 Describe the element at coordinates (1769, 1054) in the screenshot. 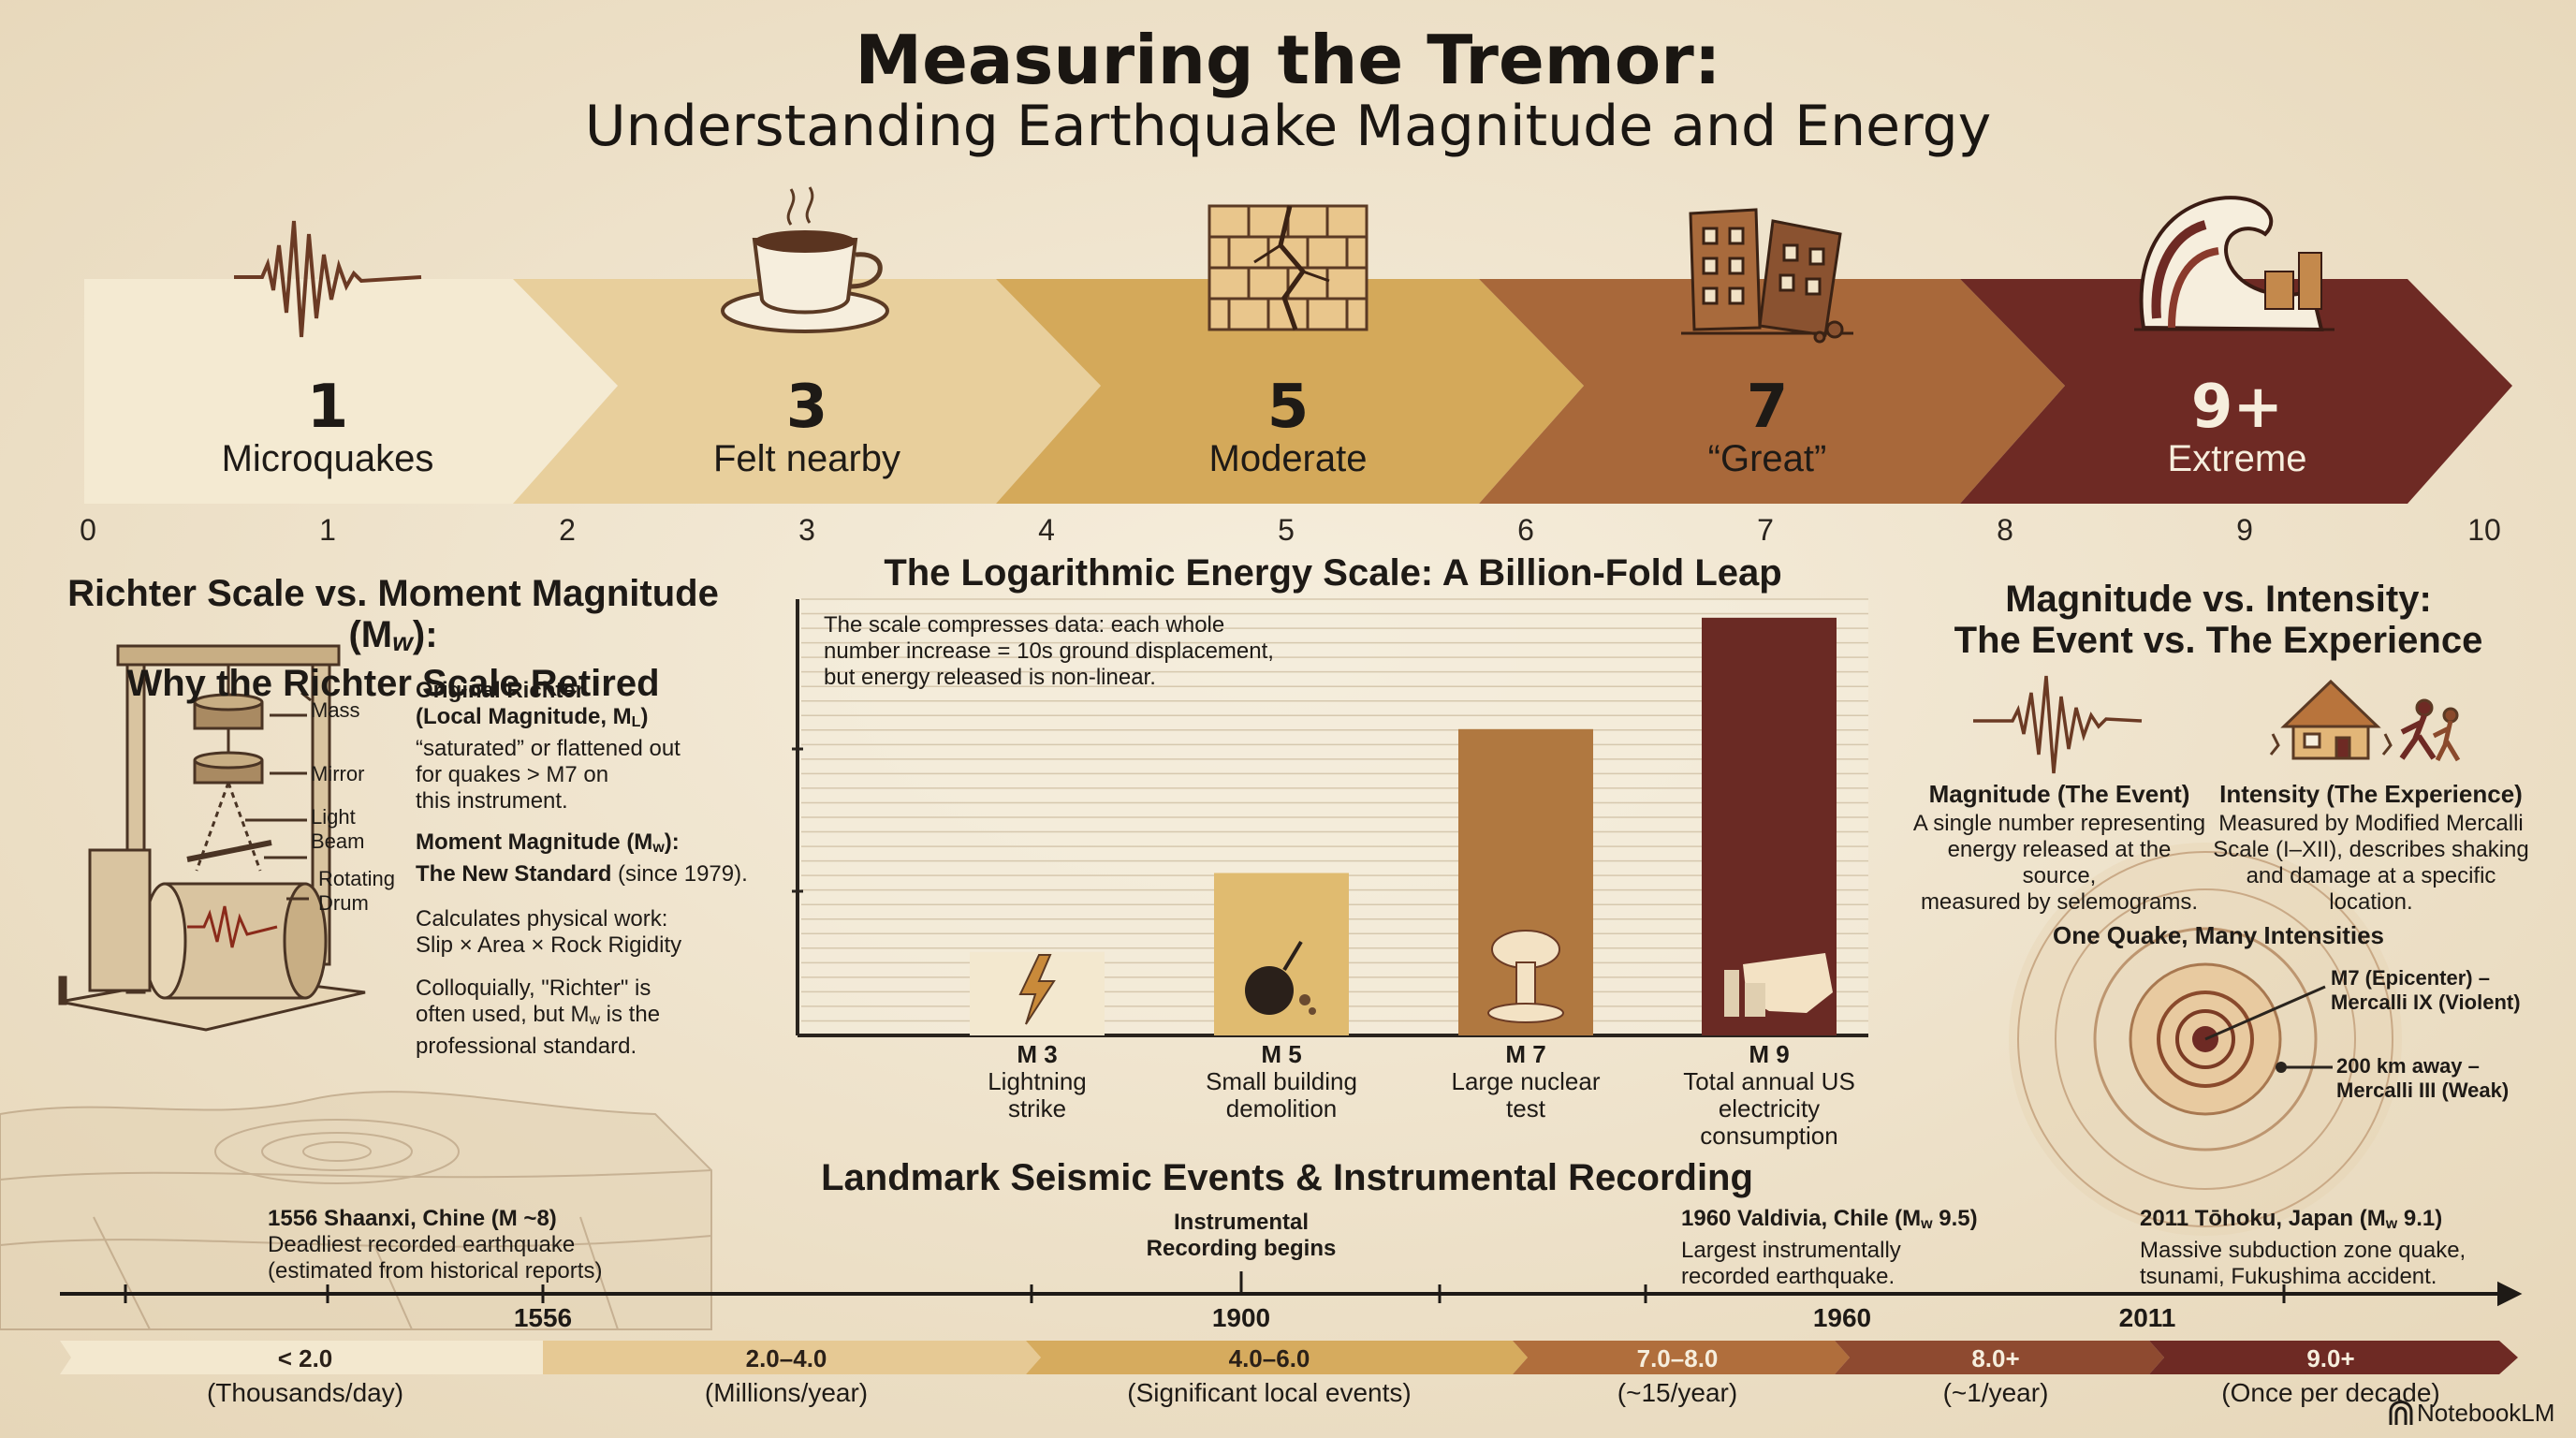

I see `bar-category: M 9` at that location.